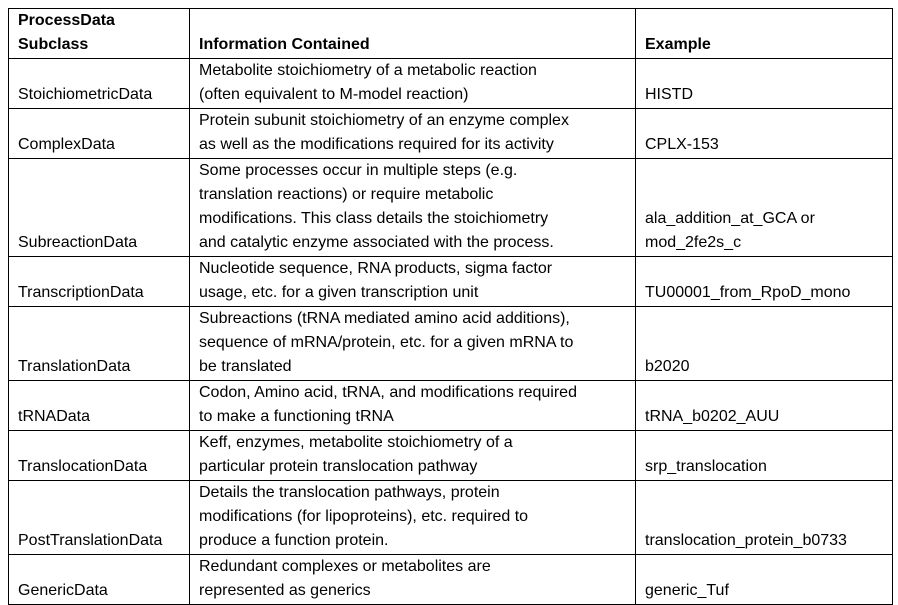 This screenshot has height=605, width=898. I want to click on header-example: Example, so click(764, 33).